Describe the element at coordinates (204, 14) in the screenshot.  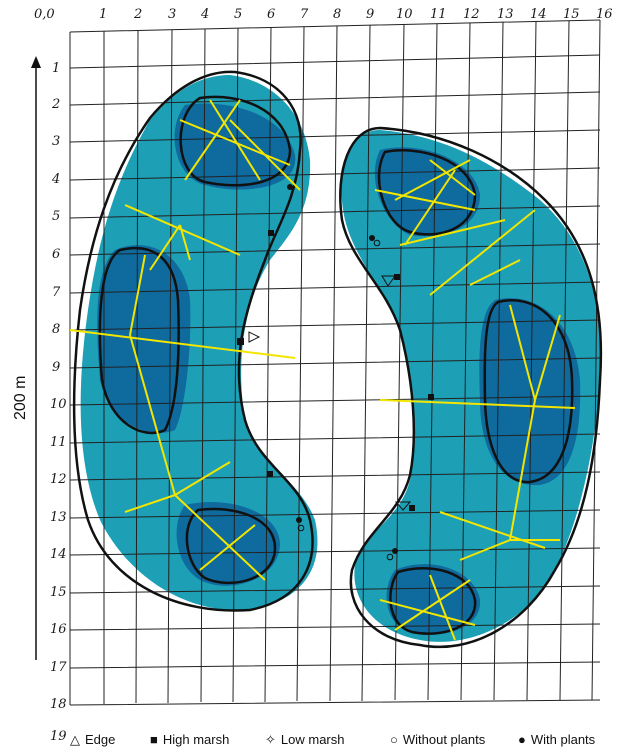
I see `x-tick-label: 4` at that location.